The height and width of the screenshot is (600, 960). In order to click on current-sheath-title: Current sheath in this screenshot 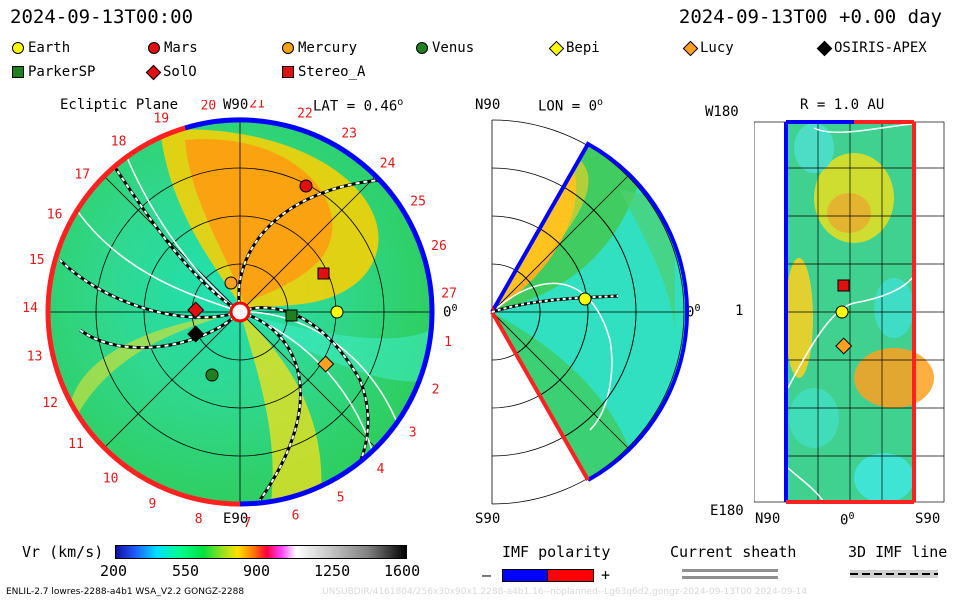, I will do `click(733, 552)`.